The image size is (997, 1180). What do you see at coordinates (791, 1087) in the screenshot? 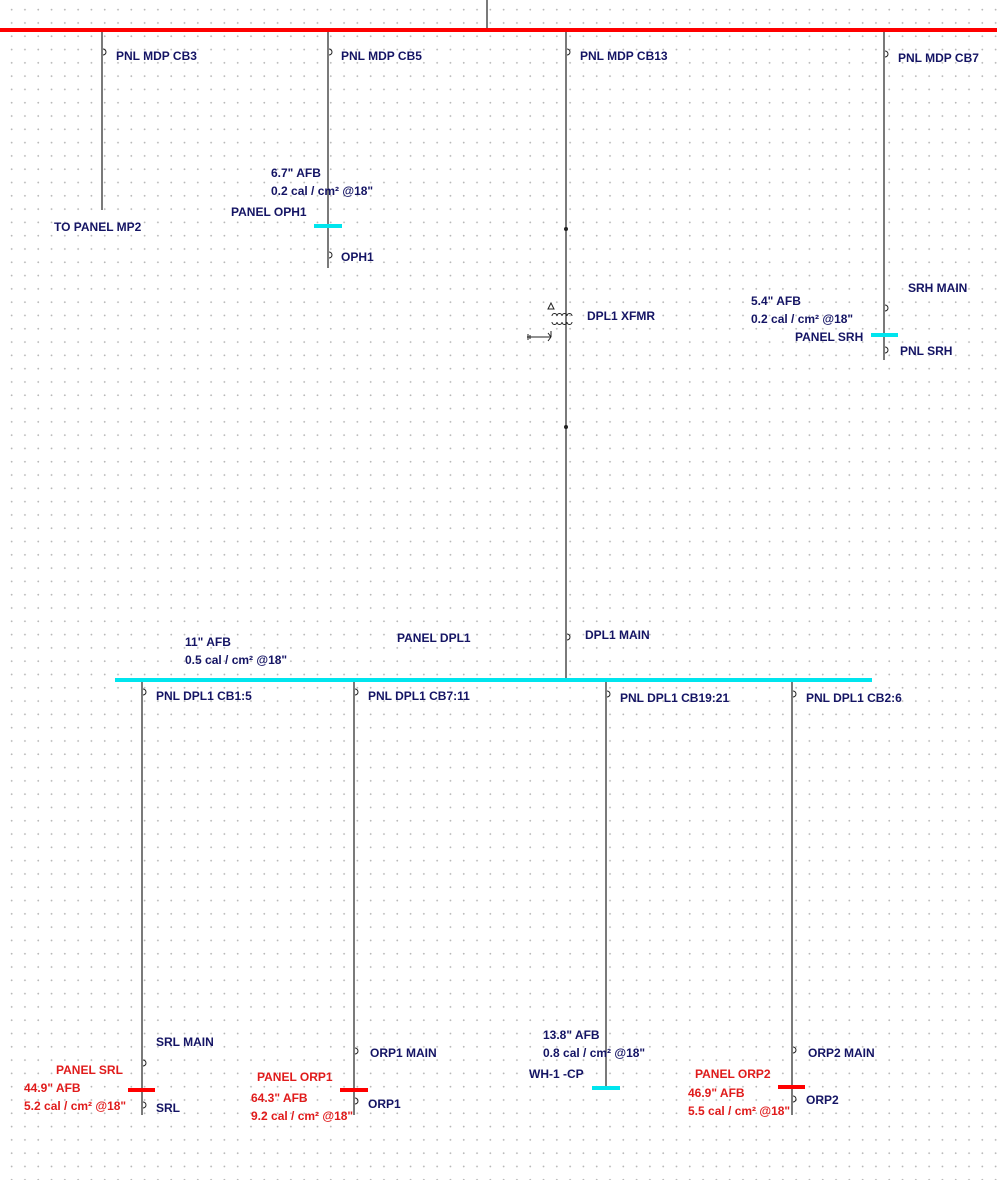
I see `orp2-bus` at bounding box center [791, 1087].